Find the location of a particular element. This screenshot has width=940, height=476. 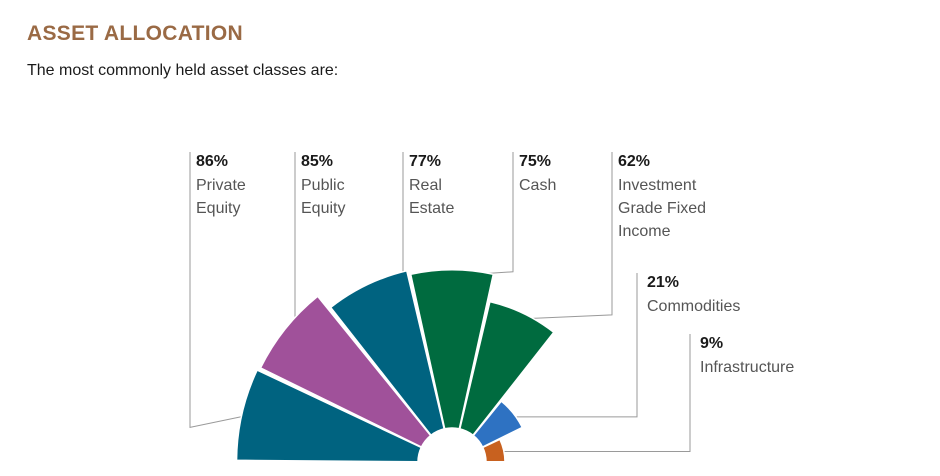

category-label-real-estate: Real is located at coordinates (425, 185).